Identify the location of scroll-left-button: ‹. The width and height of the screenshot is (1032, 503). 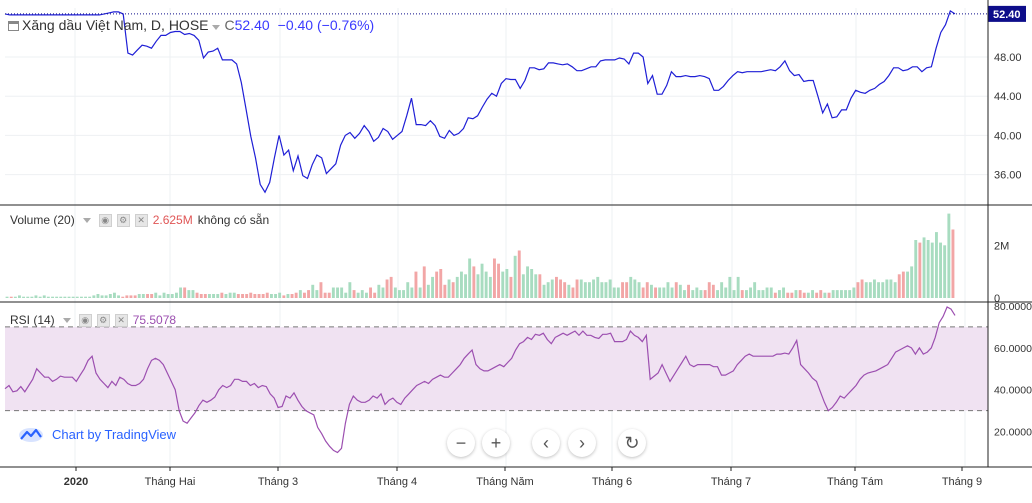
(546, 443).